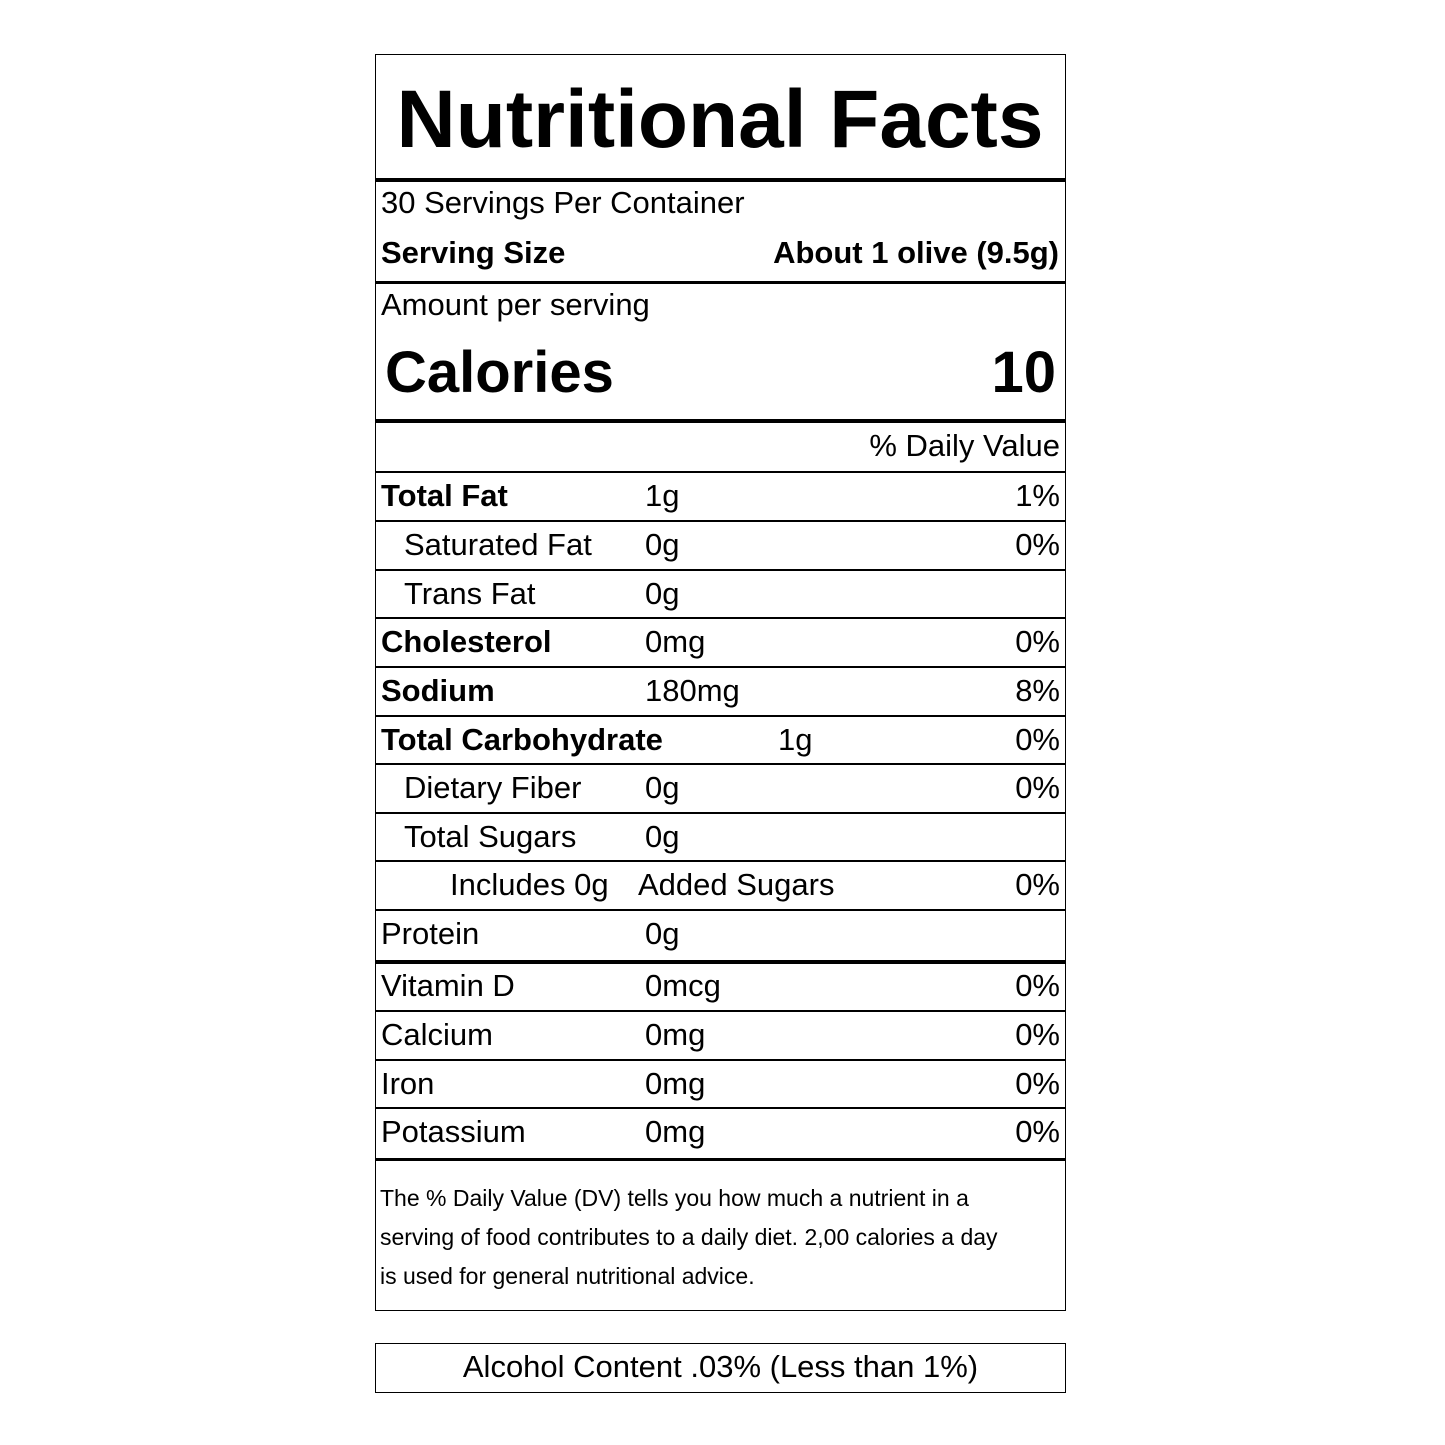  I want to click on serving-size-label: Serving Size, so click(473, 252).